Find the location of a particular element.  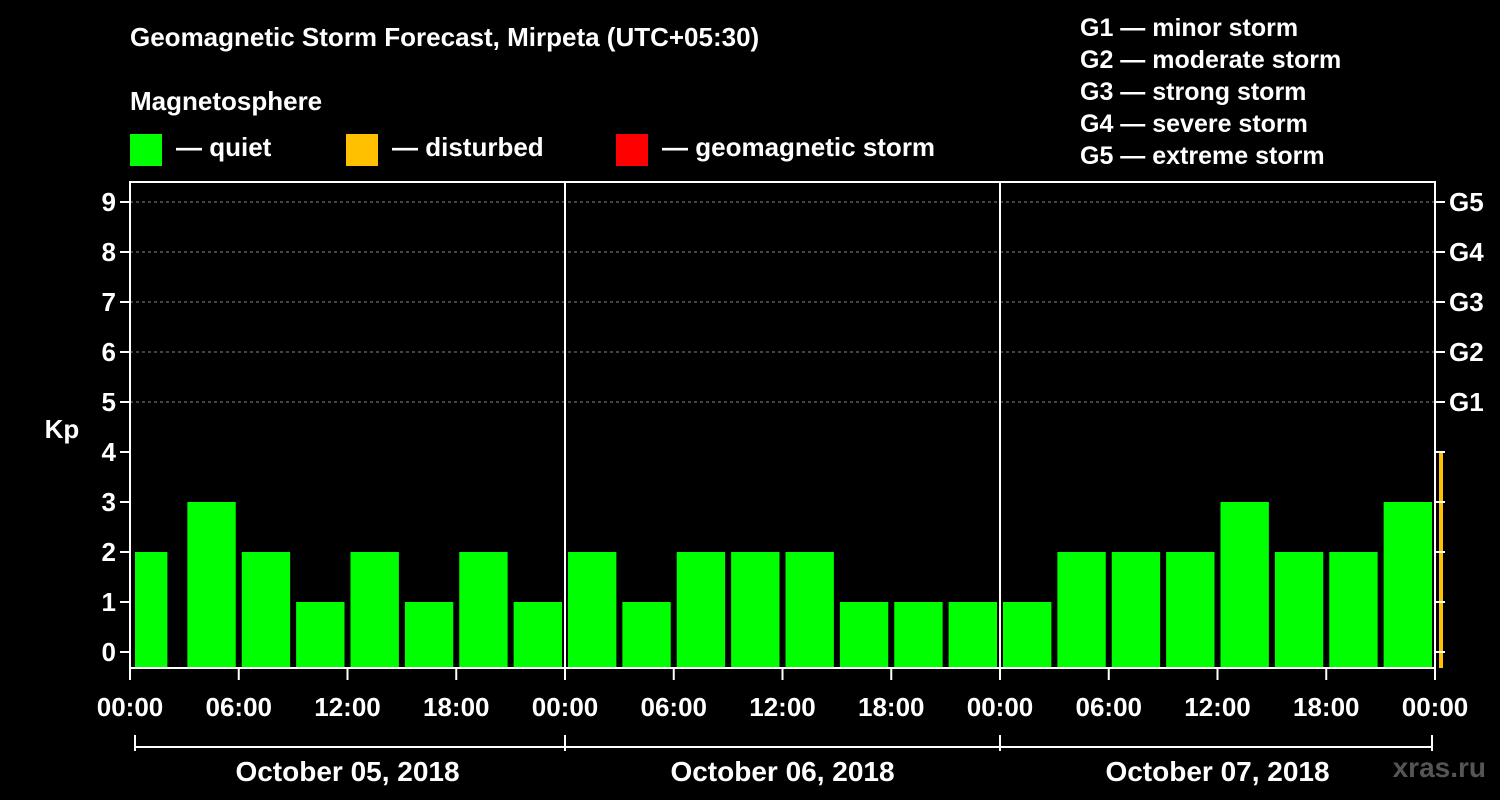

y-axis-label: Kp is located at coordinates (62, 429).